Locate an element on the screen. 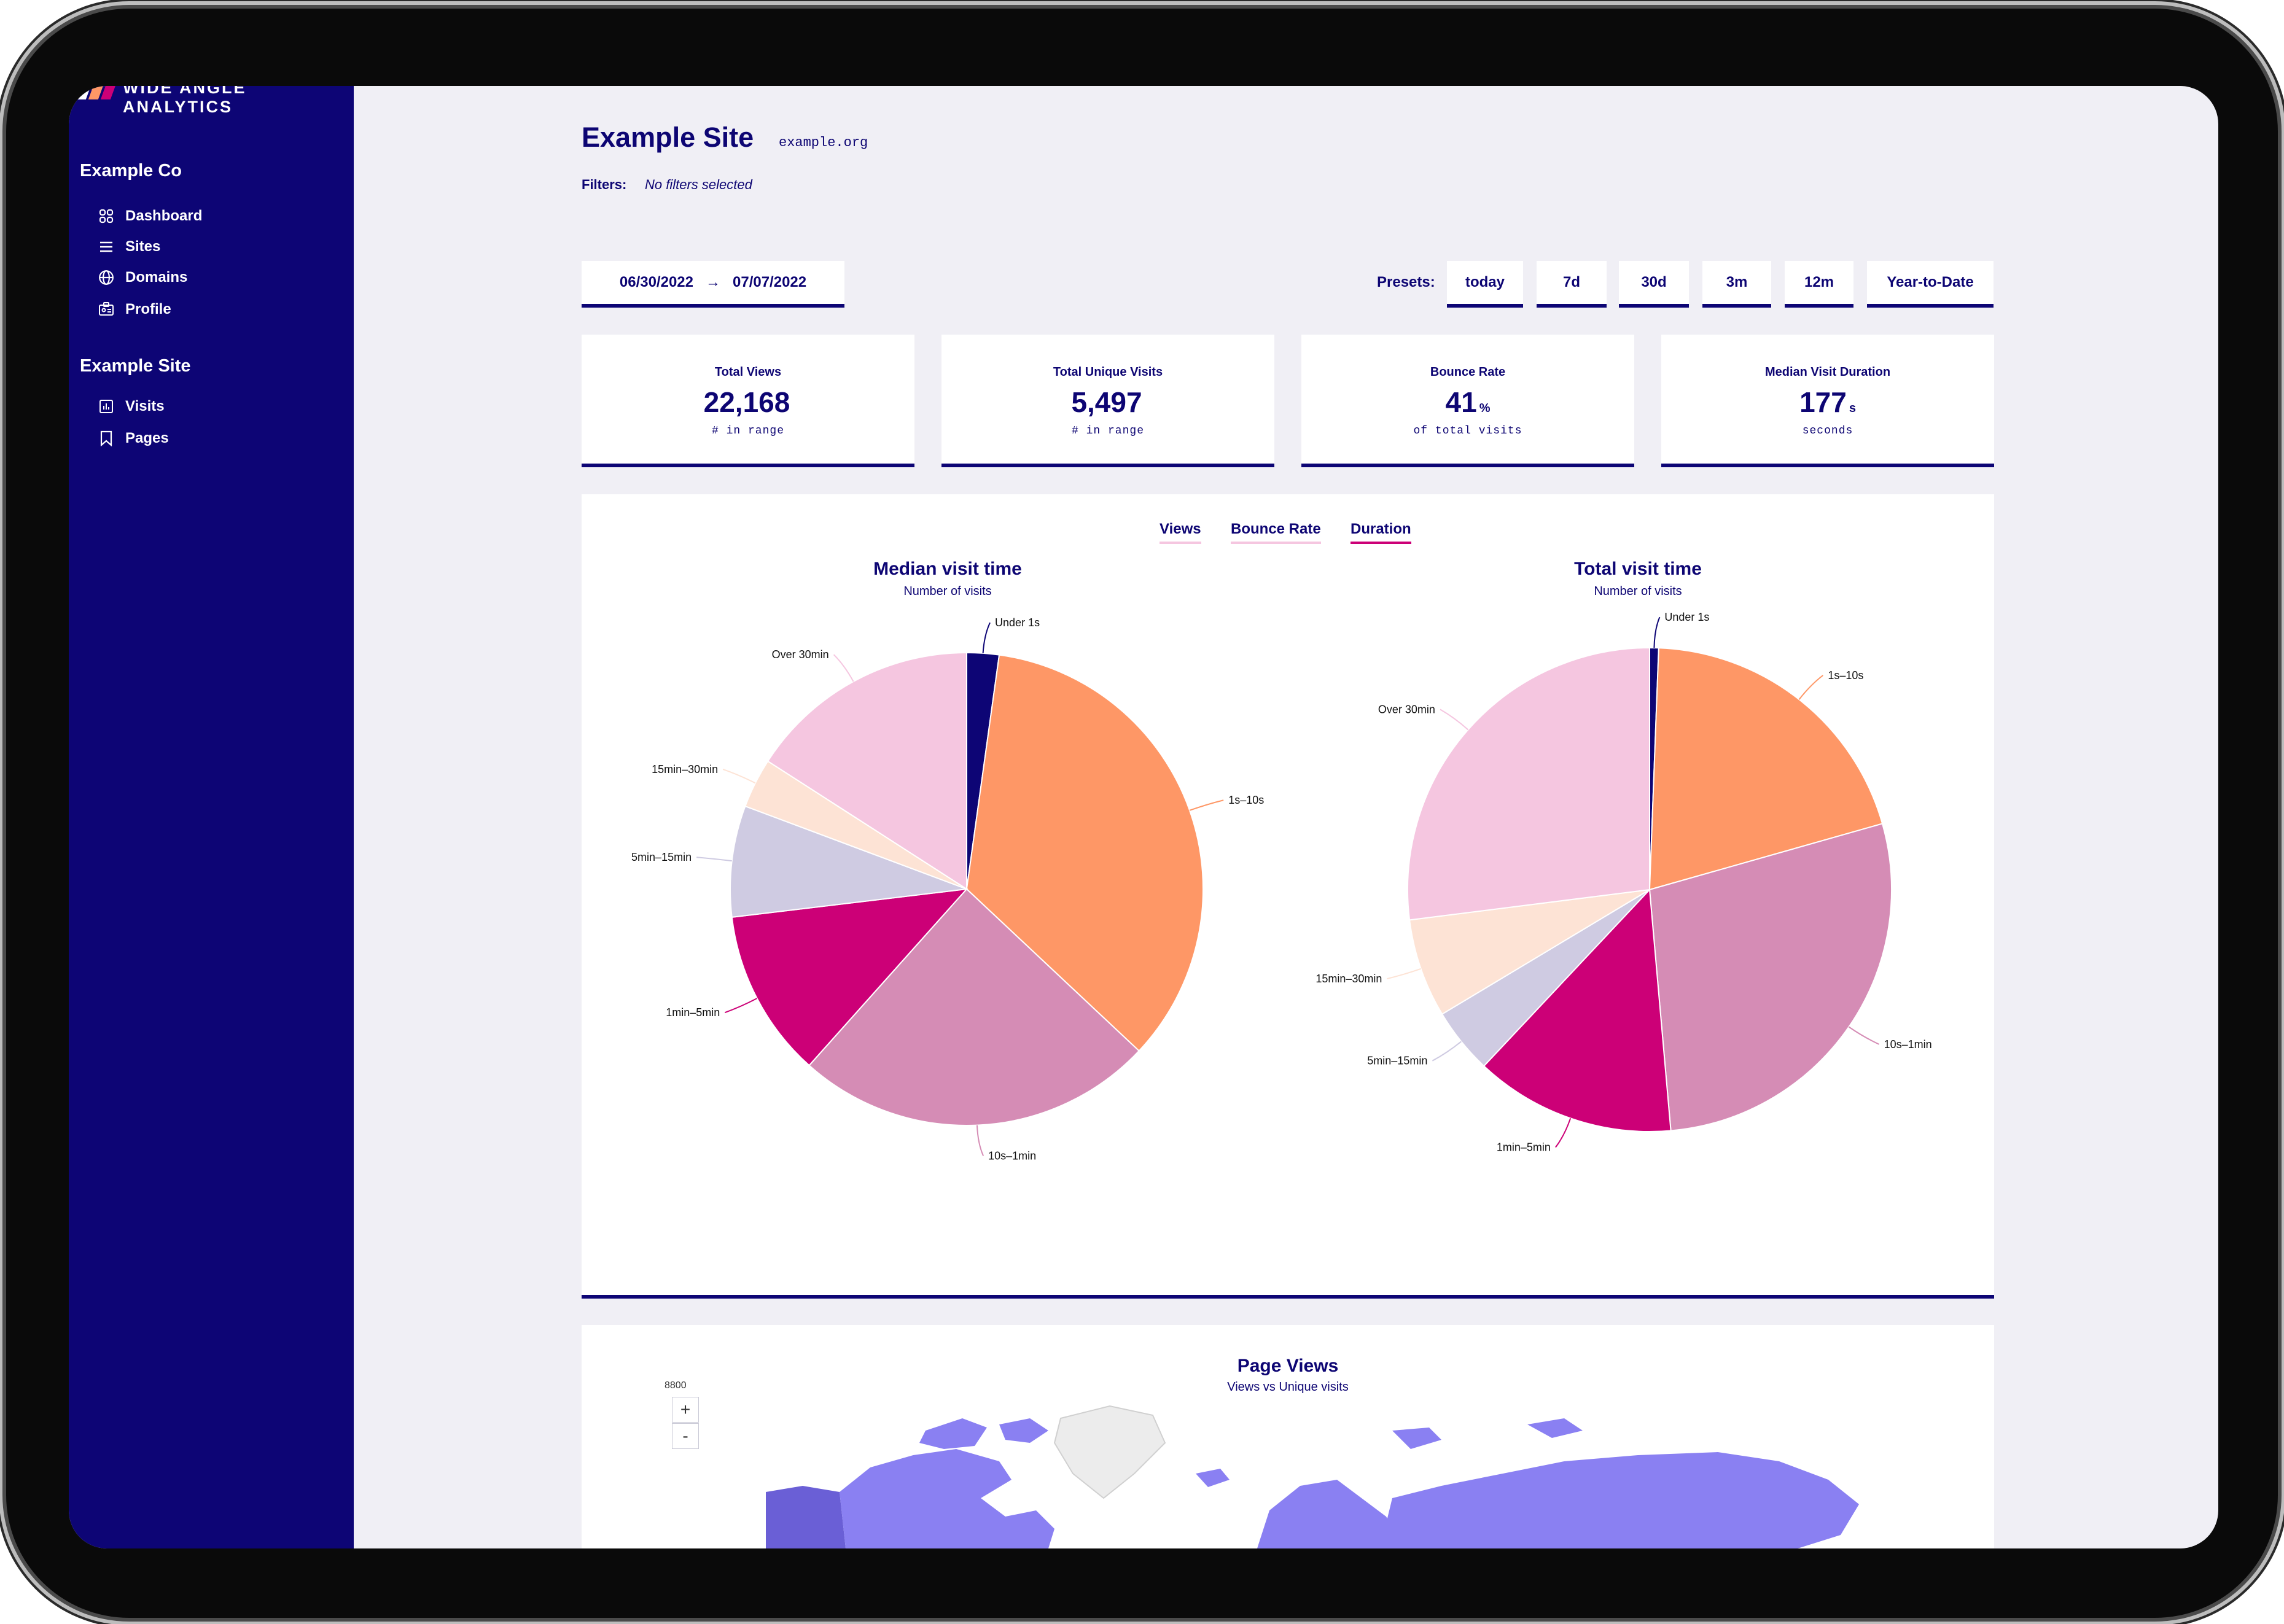 Image resolution: width=2284 pixels, height=1624 pixels. map-subtitle: Views vs Unique visits is located at coordinates (1288, 1387).